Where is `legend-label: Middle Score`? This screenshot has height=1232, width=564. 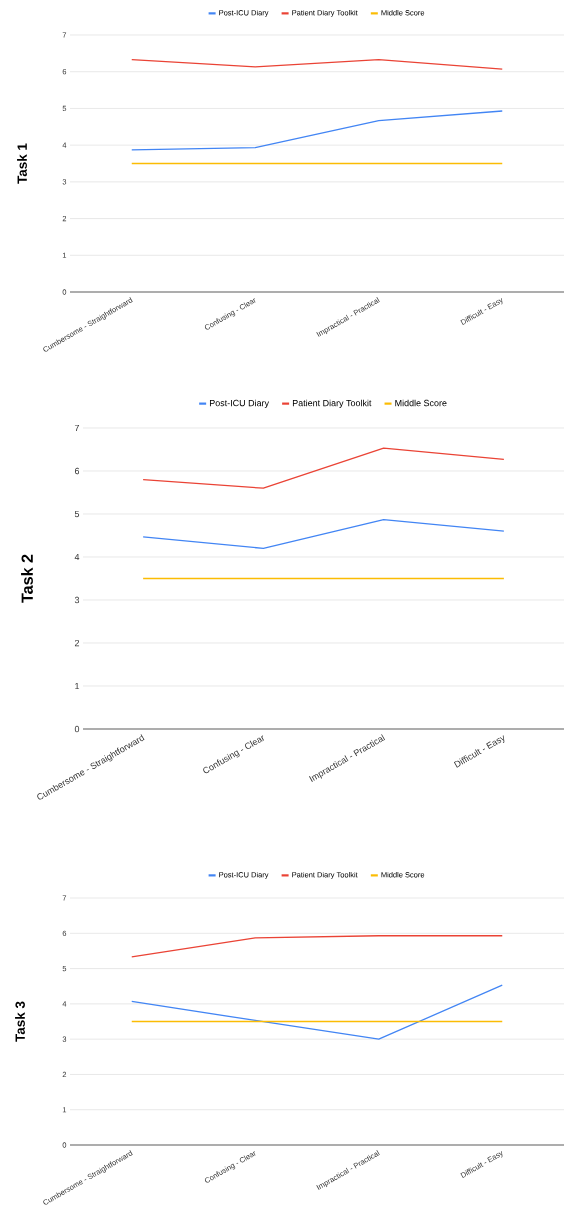 legend-label: Middle Score is located at coordinates (421, 403).